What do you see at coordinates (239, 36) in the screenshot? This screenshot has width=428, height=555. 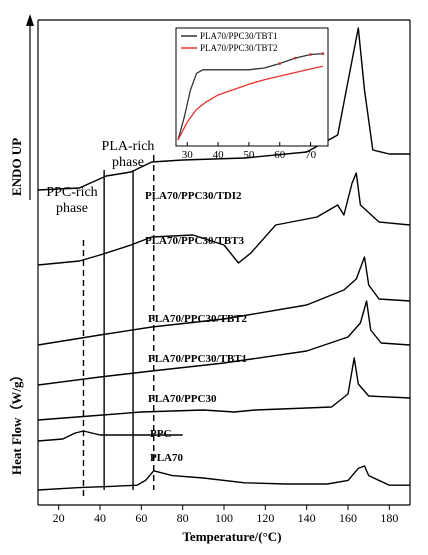 I see `inset-legend-label-tbt1: PLA70/PPC30/TBT1` at bounding box center [239, 36].